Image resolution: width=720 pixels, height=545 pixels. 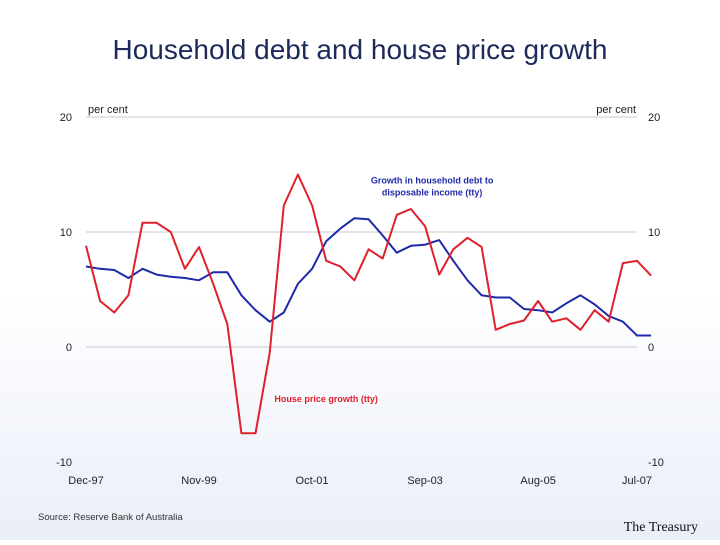 I want to click on x-tick-Jul-07: Jul-07, so click(x=637, y=481).